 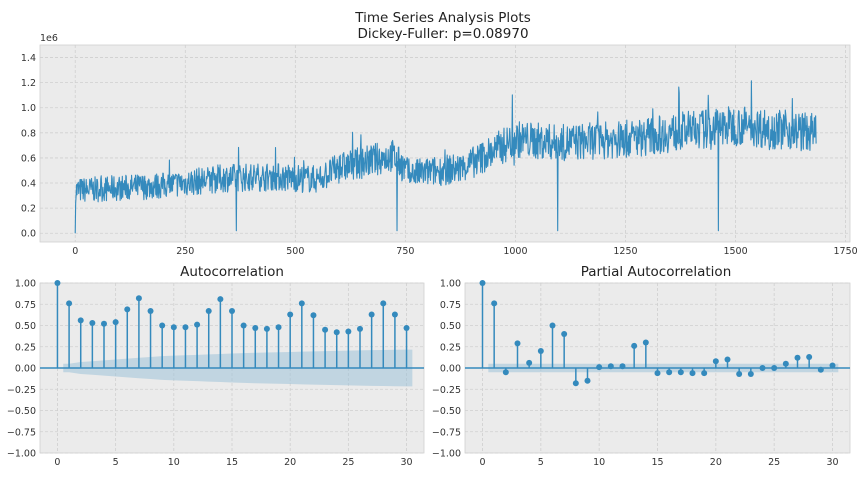 I want to click on ts-ytick-label: 1.0, so click(x=28, y=108).